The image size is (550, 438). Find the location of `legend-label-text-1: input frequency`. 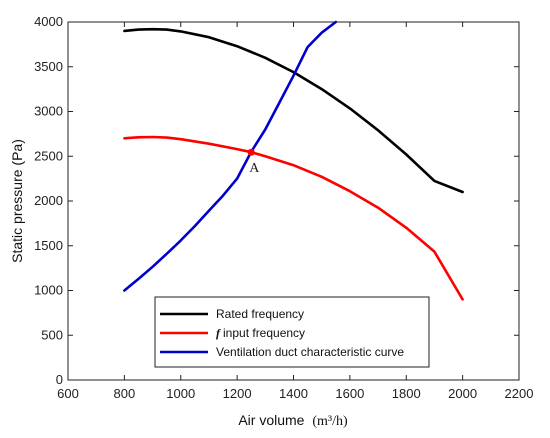

legend-label-text-1: input frequency is located at coordinates (264, 333).